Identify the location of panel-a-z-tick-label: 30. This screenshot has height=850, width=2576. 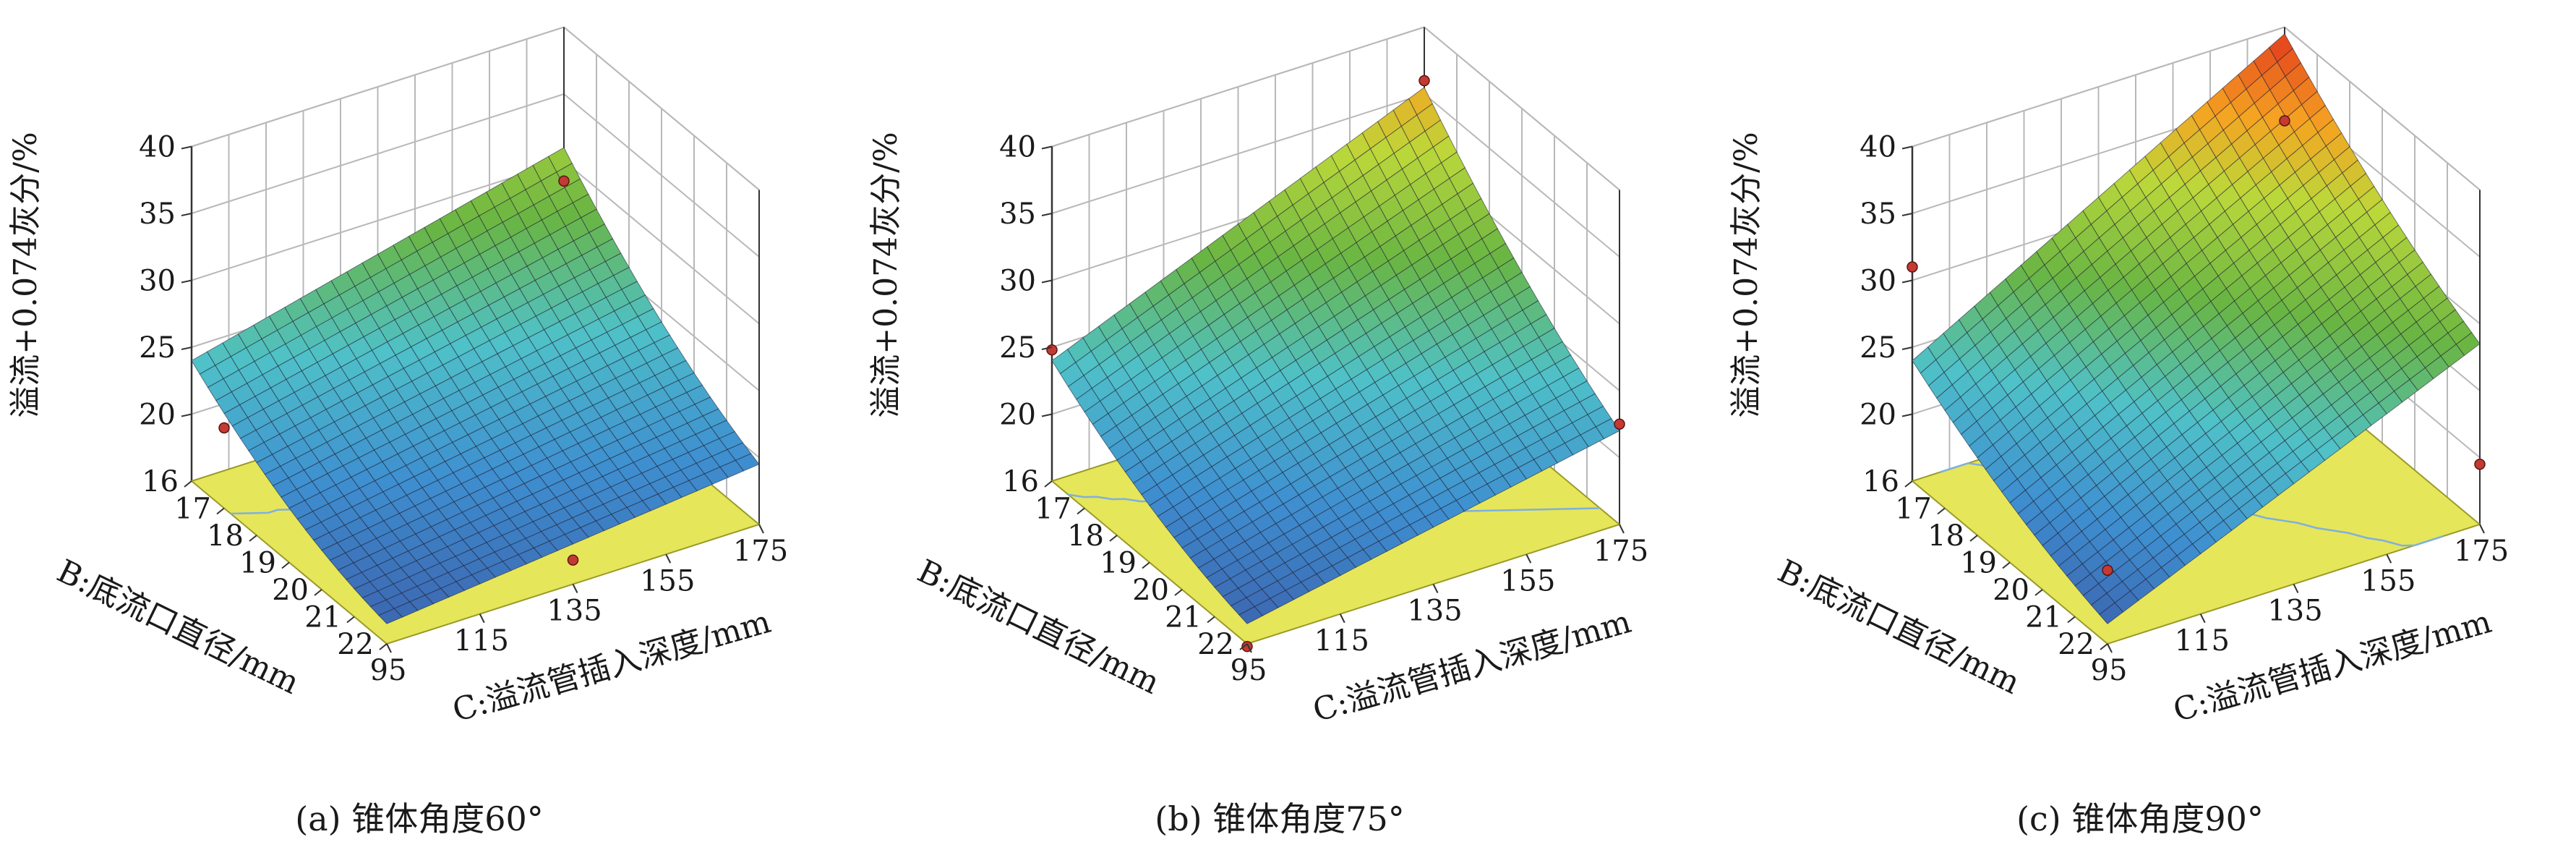
(157, 281).